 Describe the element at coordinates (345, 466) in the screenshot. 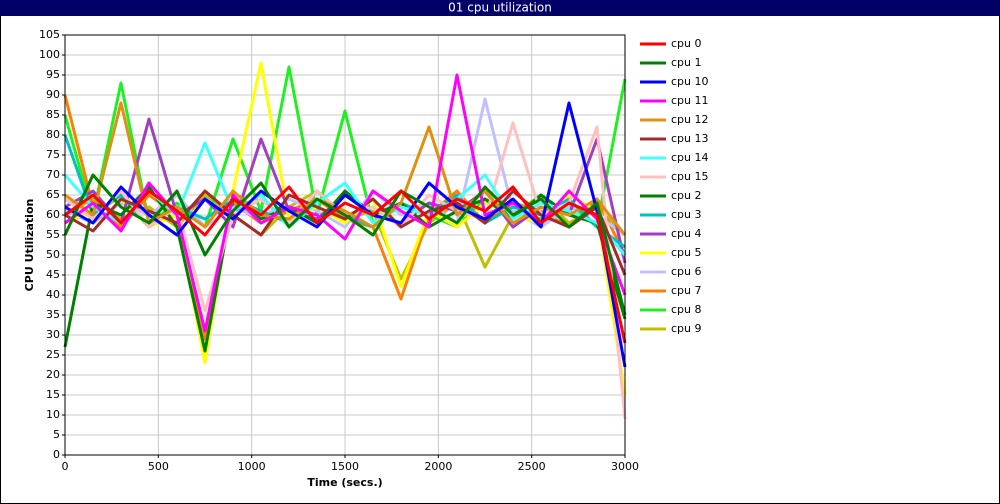

I see `x-tick-label: 1500` at that location.